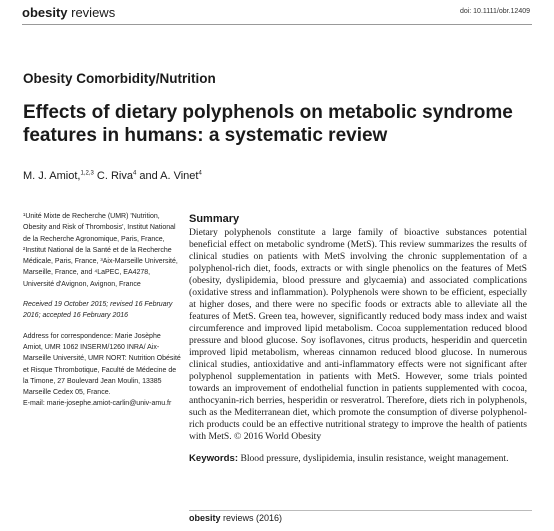 The height and width of the screenshot is (531, 554). What do you see at coordinates (200, 173) in the screenshot?
I see `author-3-affiliations: 4` at bounding box center [200, 173].